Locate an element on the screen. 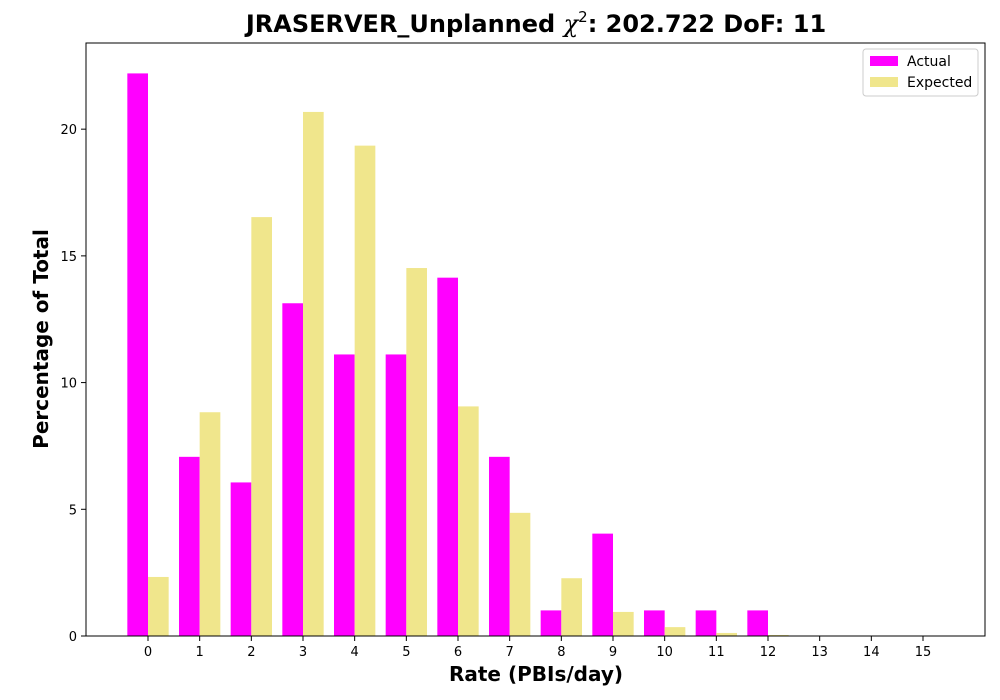 This screenshot has width=1000, height=700. x-tick-label-12: 12 is located at coordinates (768, 652).